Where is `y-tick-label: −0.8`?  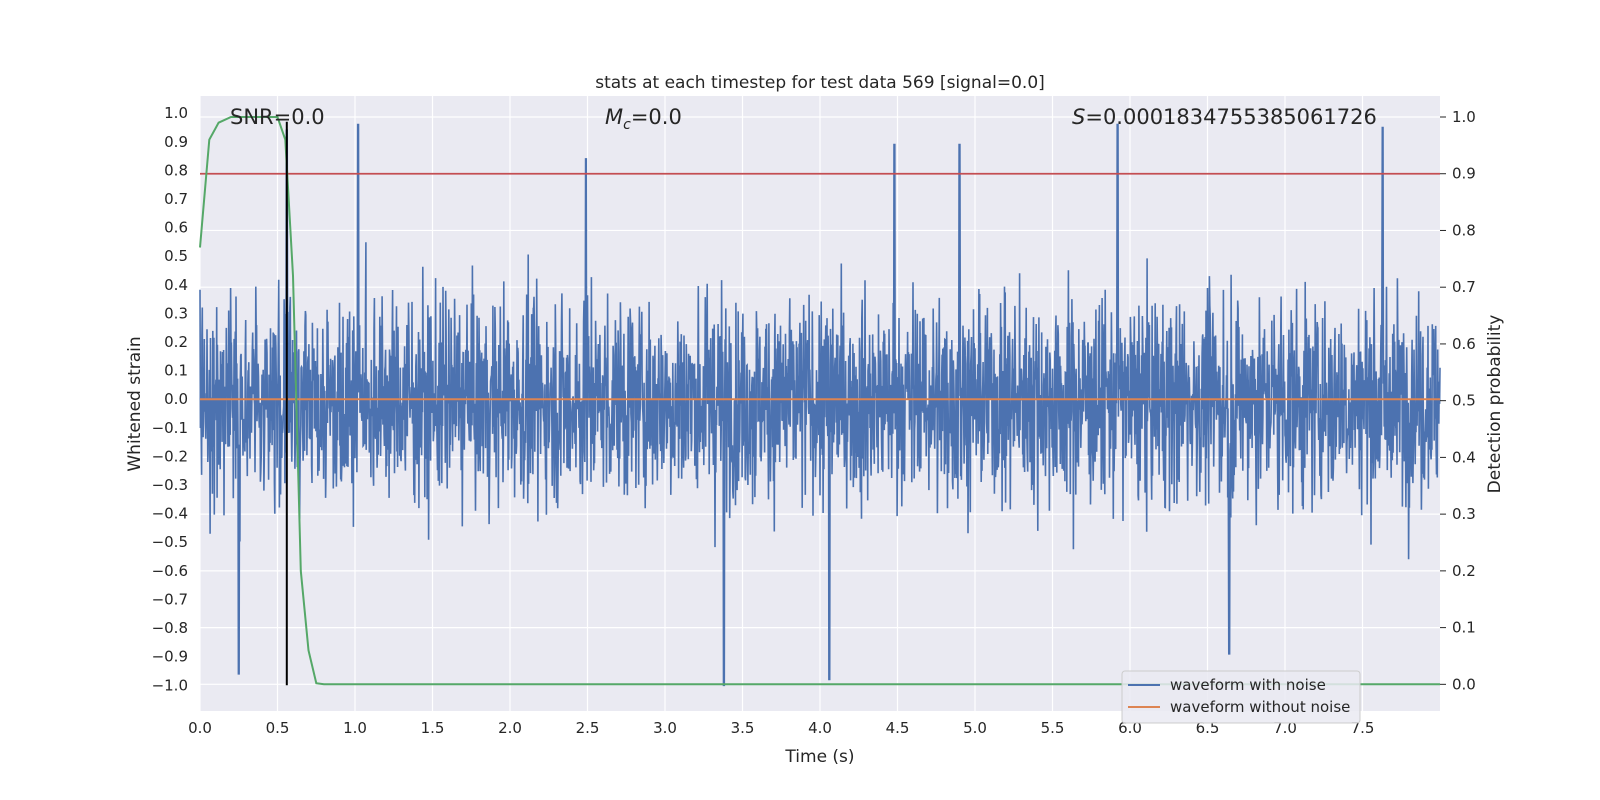
y-tick-label: −0.8 is located at coordinates (170, 628).